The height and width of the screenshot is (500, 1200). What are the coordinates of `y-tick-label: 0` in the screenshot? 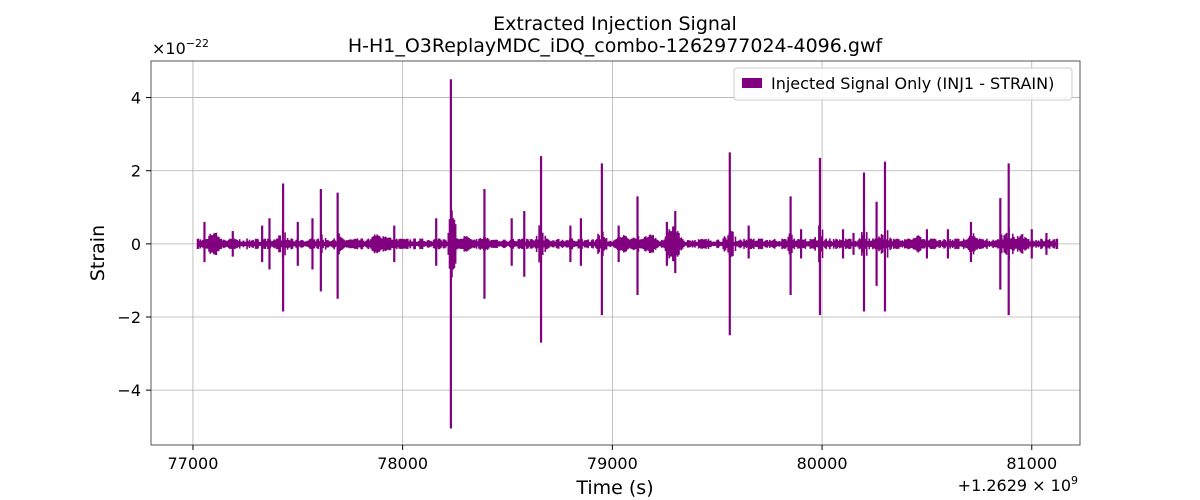 It's located at (136, 244).